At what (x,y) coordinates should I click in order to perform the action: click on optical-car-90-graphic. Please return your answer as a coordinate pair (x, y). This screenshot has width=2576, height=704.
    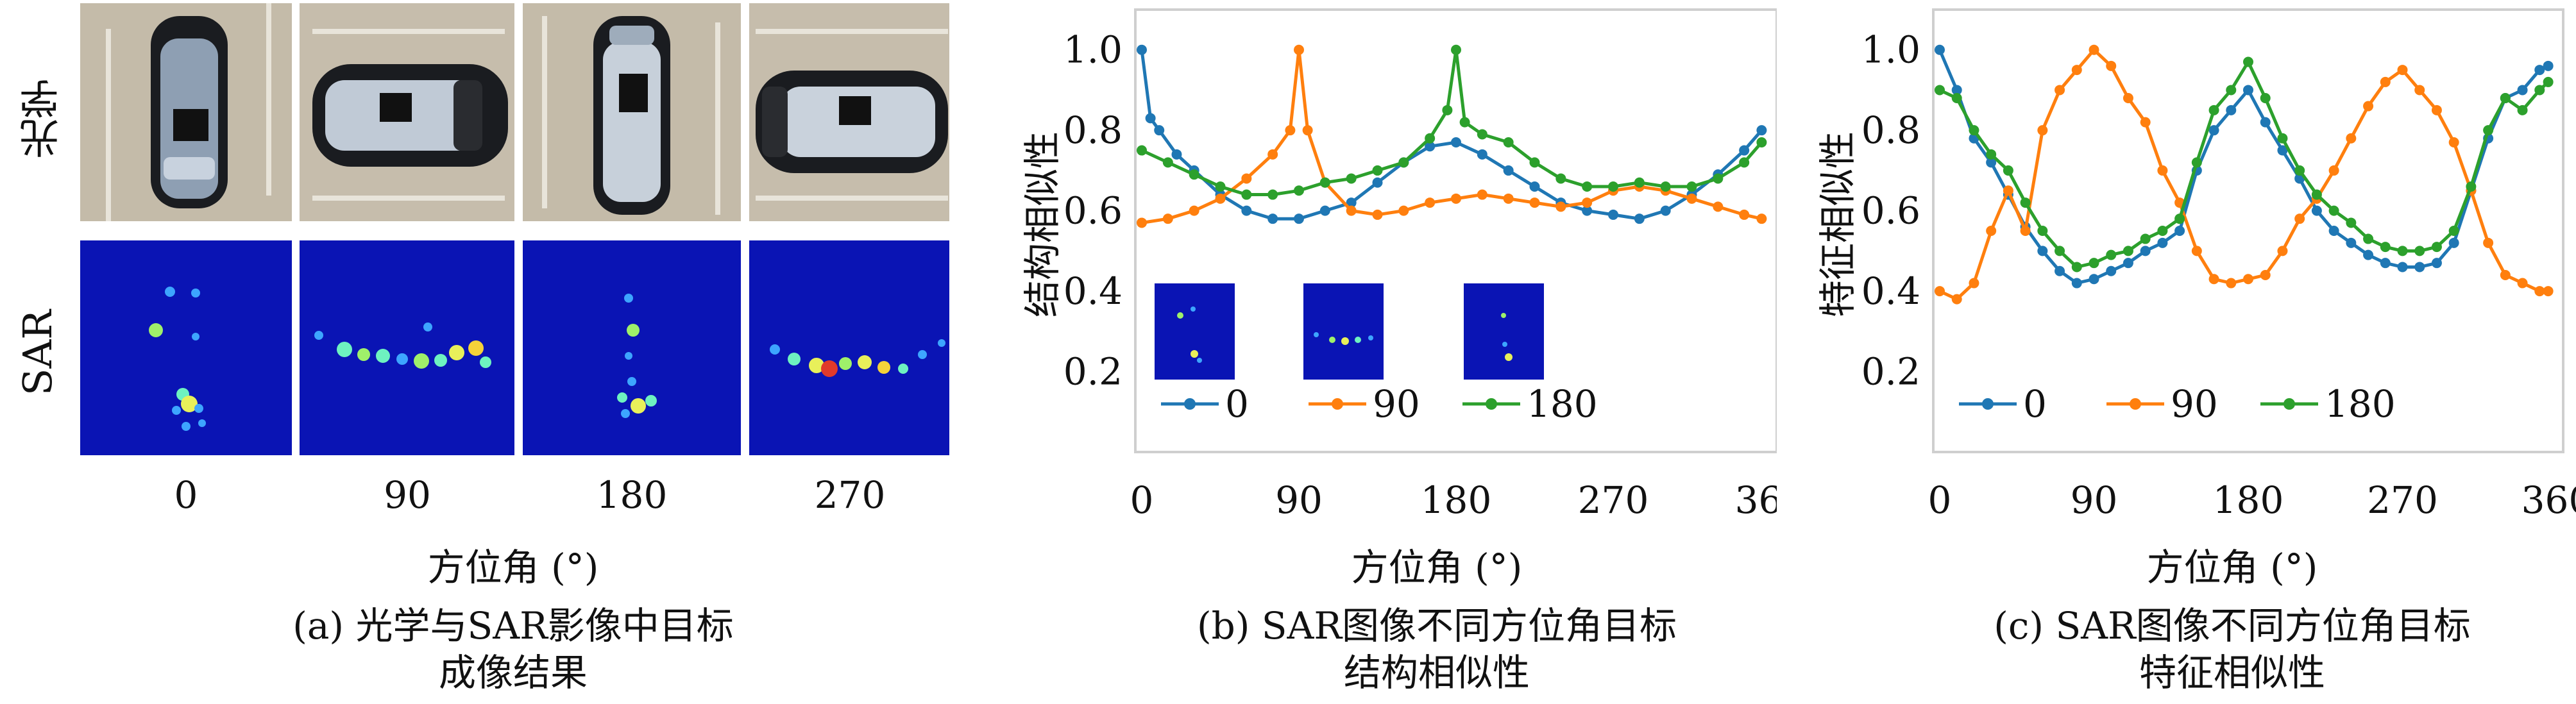
    Looking at the image, I should click on (407, 112).